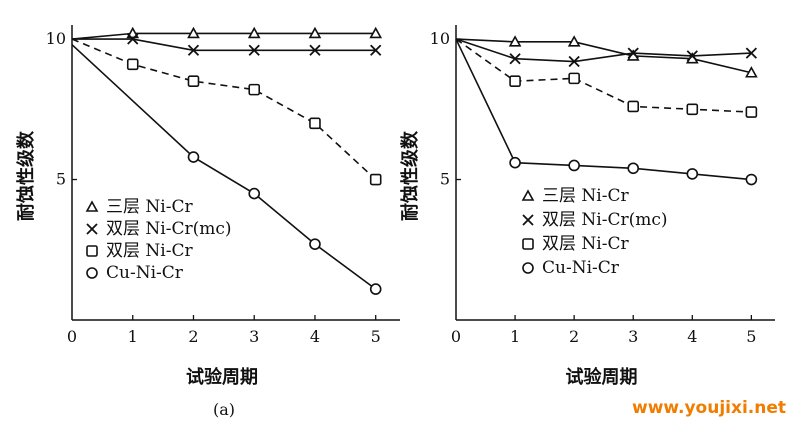  Describe the element at coordinates (224, 409) in the screenshot. I see `panel-caption: (a)` at that location.